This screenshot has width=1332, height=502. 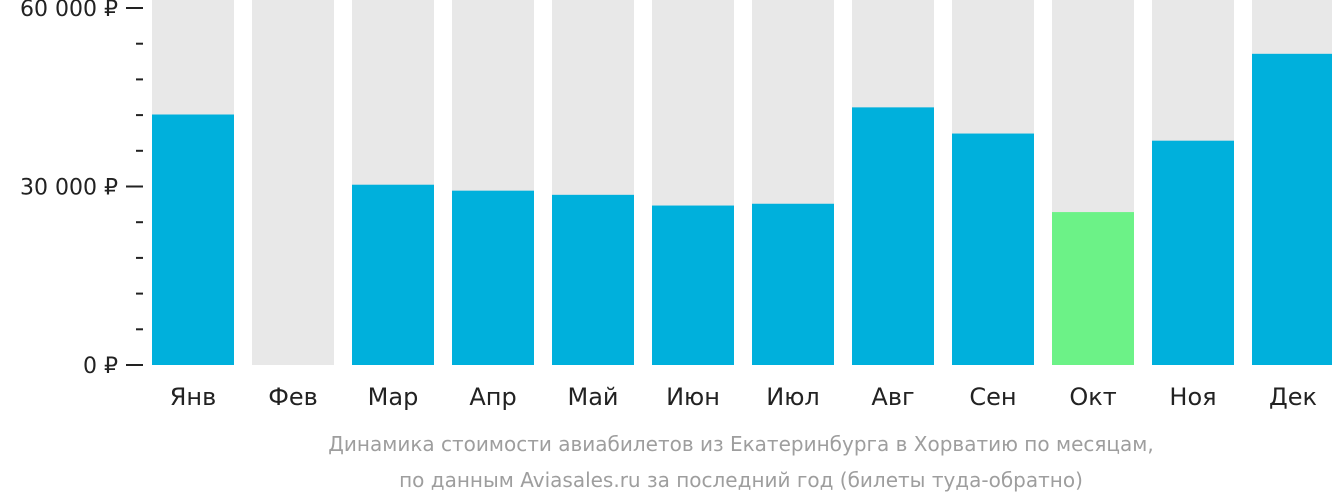 What do you see at coordinates (1092, 397) in the screenshot?
I see `x-category-label: Окт` at bounding box center [1092, 397].